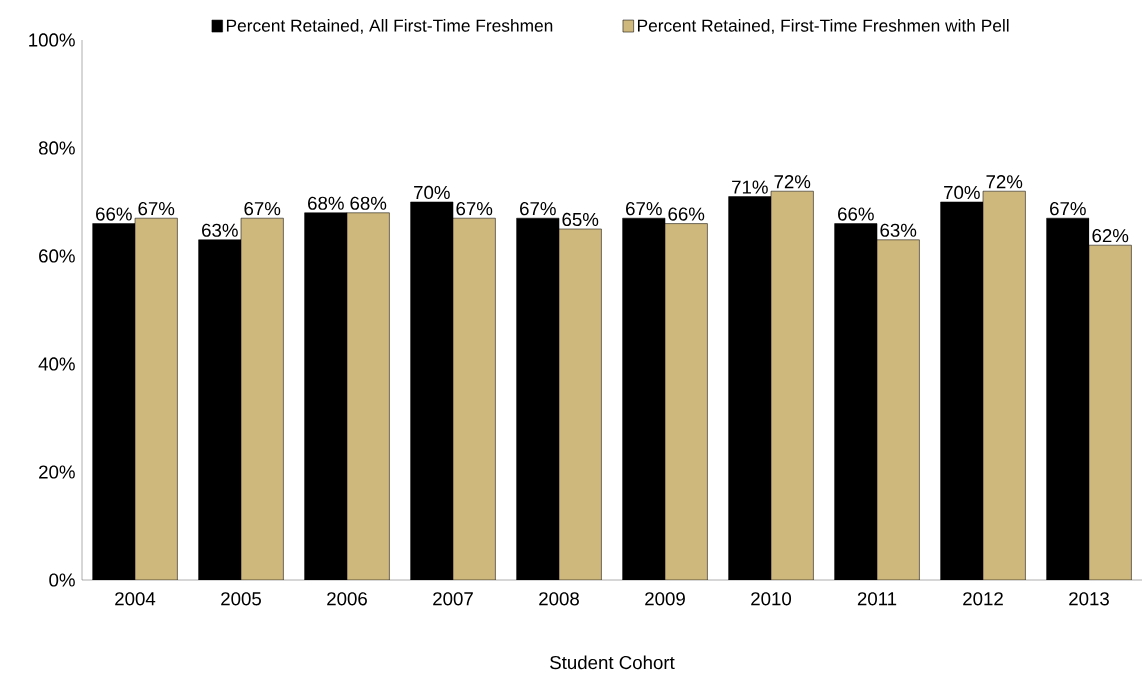 The height and width of the screenshot is (685, 1144). What do you see at coordinates (135, 599) in the screenshot?
I see `x-tick-label: 2004` at bounding box center [135, 599].